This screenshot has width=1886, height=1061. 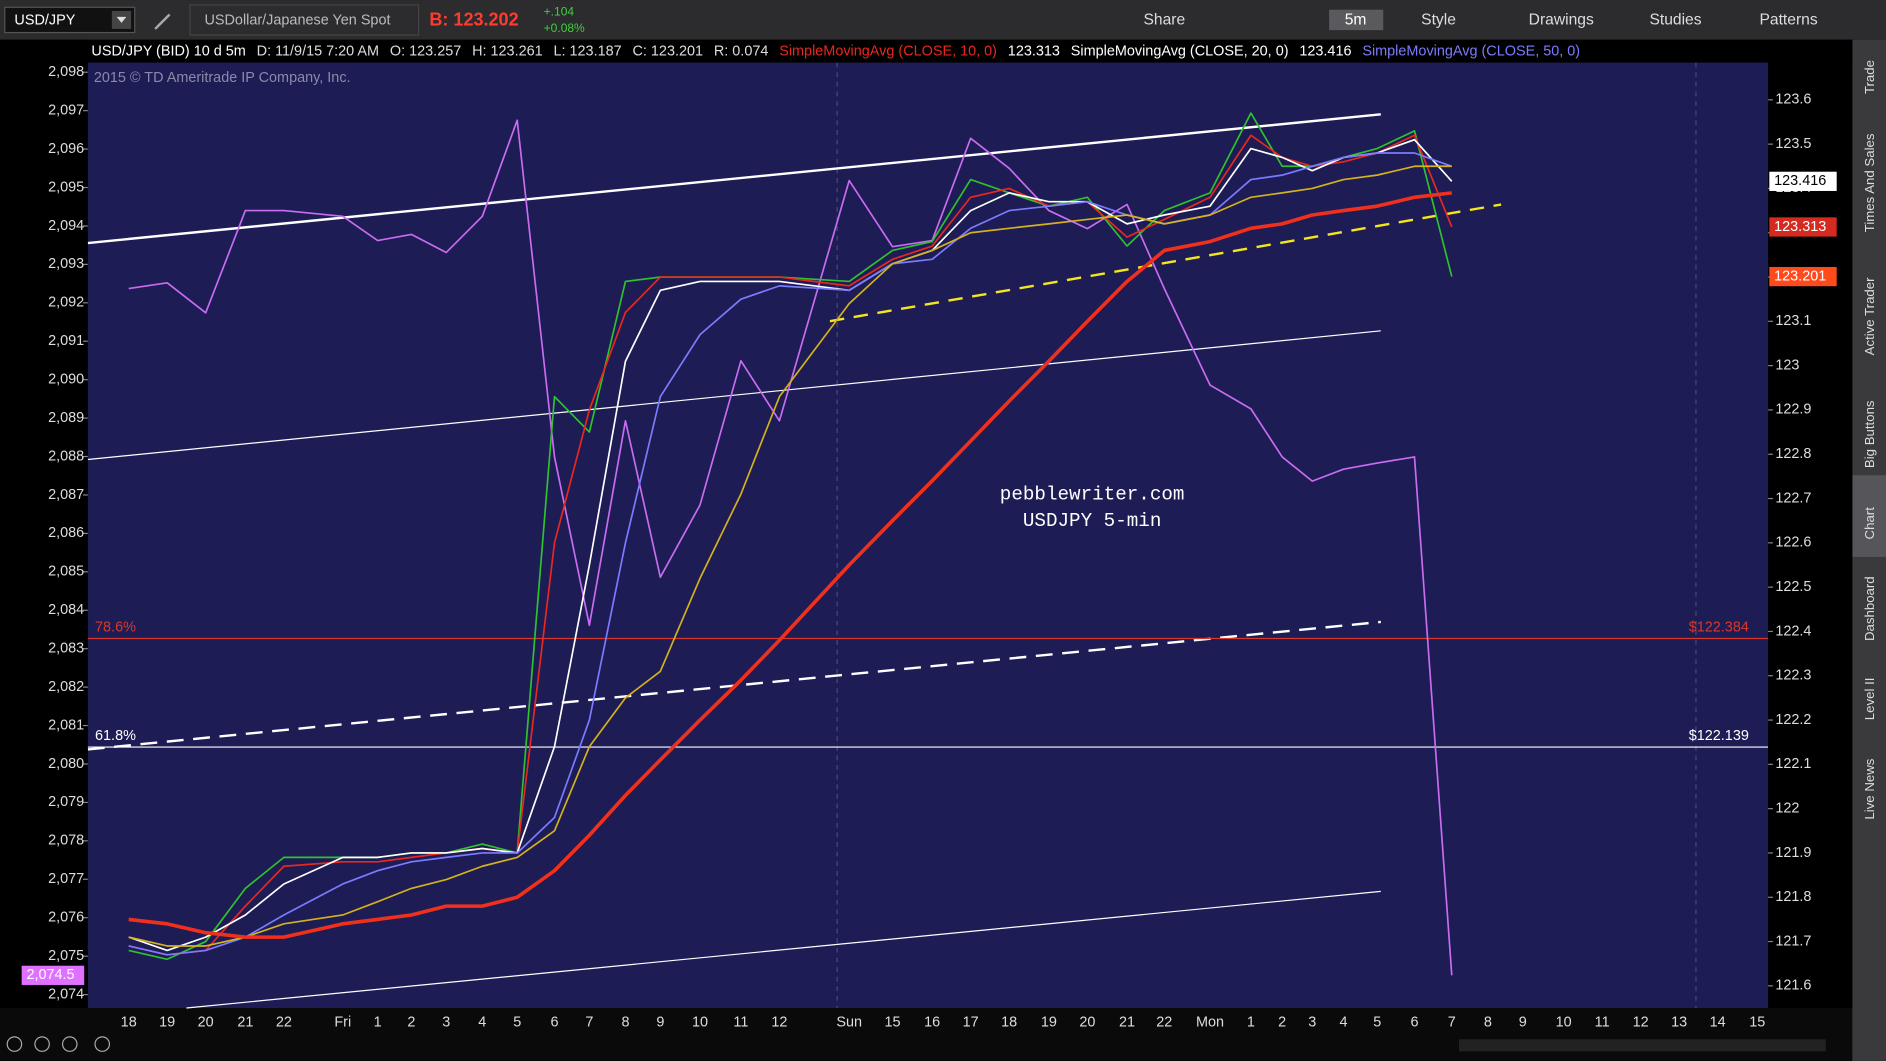 I want to click on toolbar-button: Drawings, so click(x=1561, y=20).